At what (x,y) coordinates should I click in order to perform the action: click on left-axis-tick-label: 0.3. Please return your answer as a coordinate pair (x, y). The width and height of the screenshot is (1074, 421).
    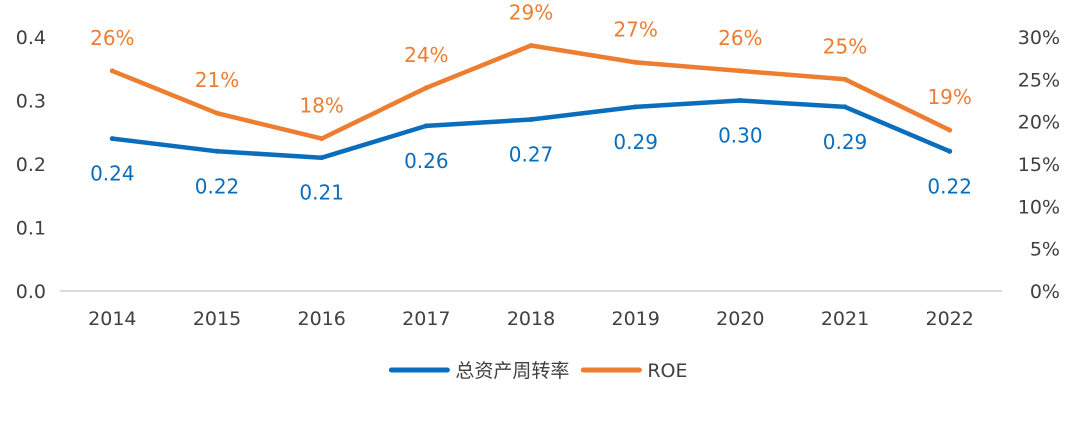
    Looking at the image, I should click on (31, 102).